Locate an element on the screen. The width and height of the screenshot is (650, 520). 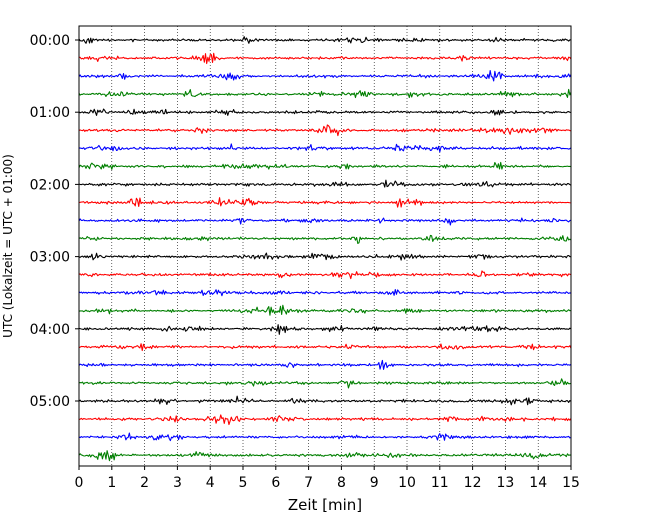
x-tick-label-3: 3 is located at coordinates (177, 483).